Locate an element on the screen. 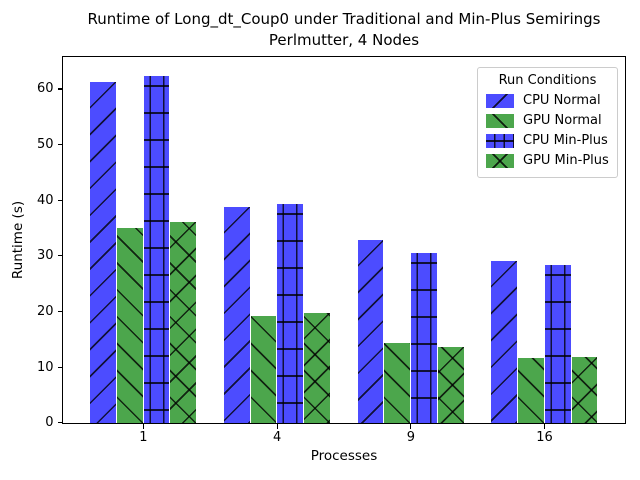 The width and height of the screenshot is (640, 480). chart-title-line2: Perlmutter, 4 Nodes is located at coordinates (344, 40).